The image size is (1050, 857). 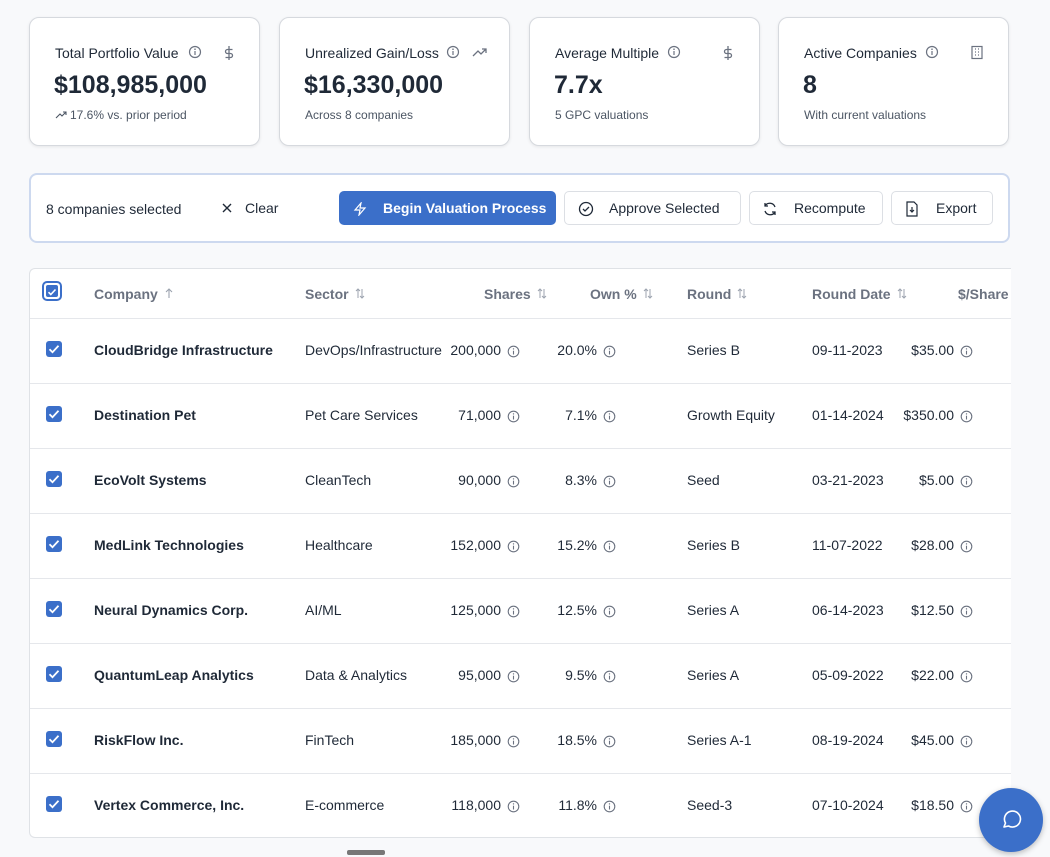 I want to click on x-icon, so click(x=227, y=208).